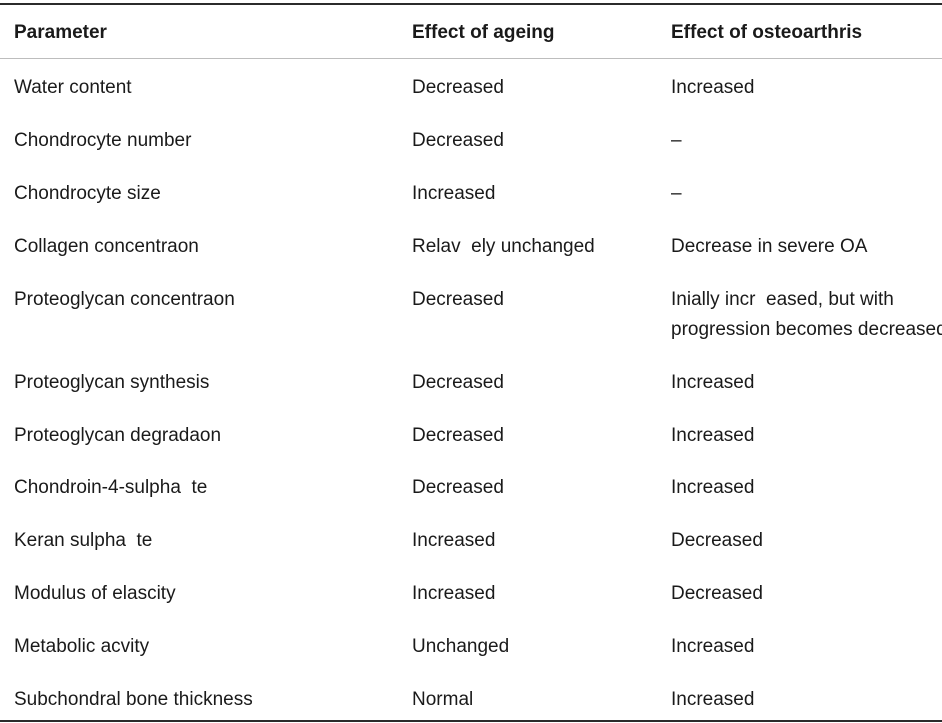  I want to click on cell-parameter: Modulus of elascity, so click(95, 593).